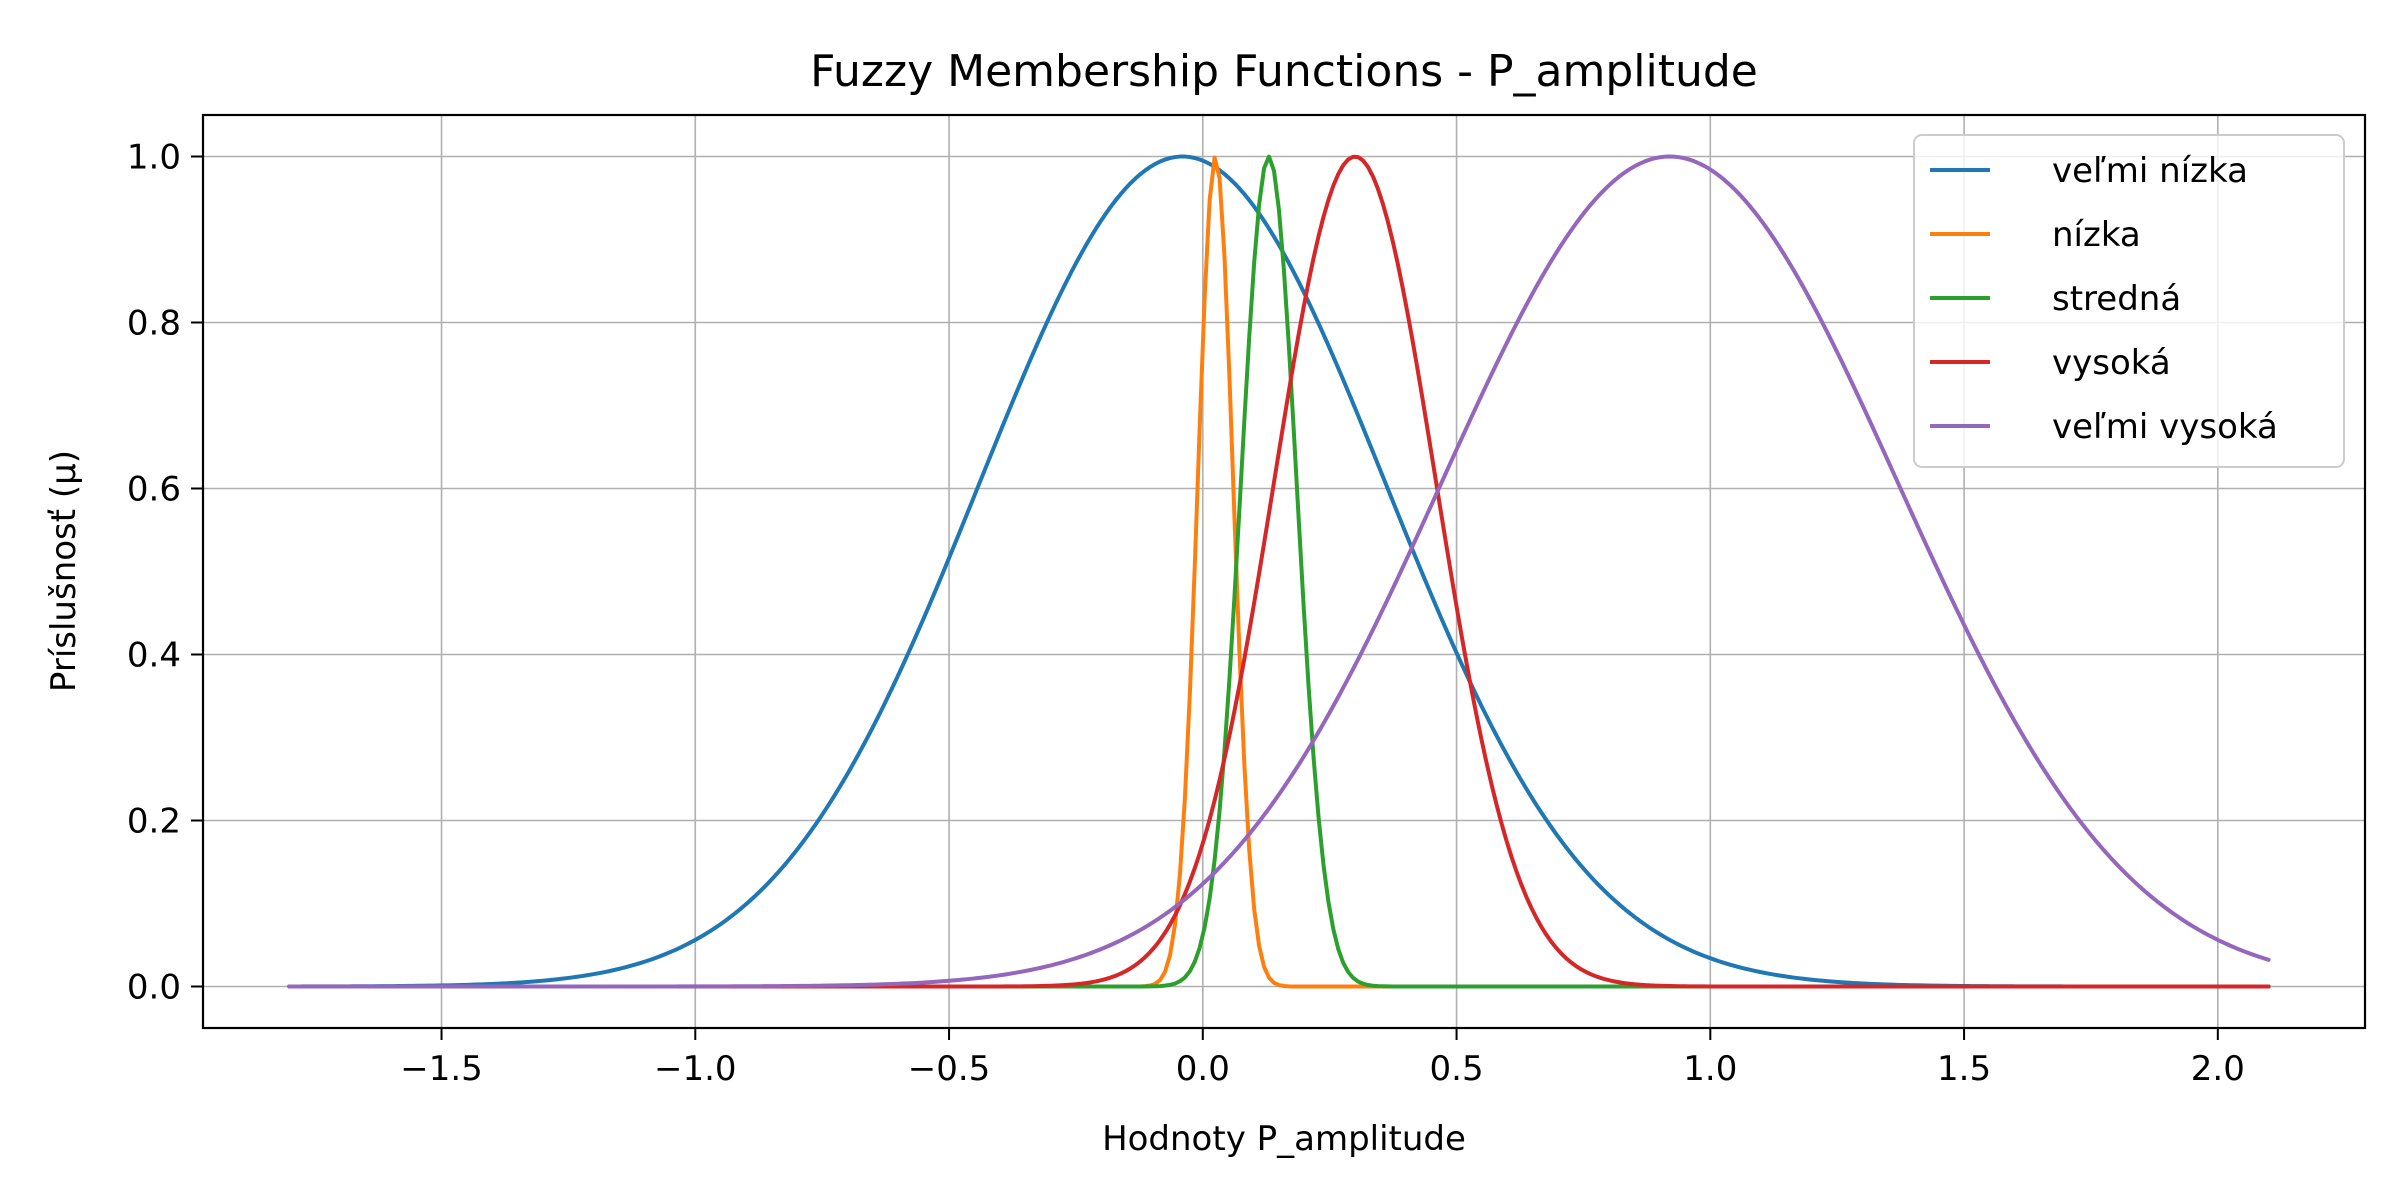 Image resolution: width=2400 pixels, height=1200 pixels. What do you see at coordinates (64, 571) in the screenshot?
I see `y-axis-label: Príslušnosť (μ)` at bounding box center [64, 571].